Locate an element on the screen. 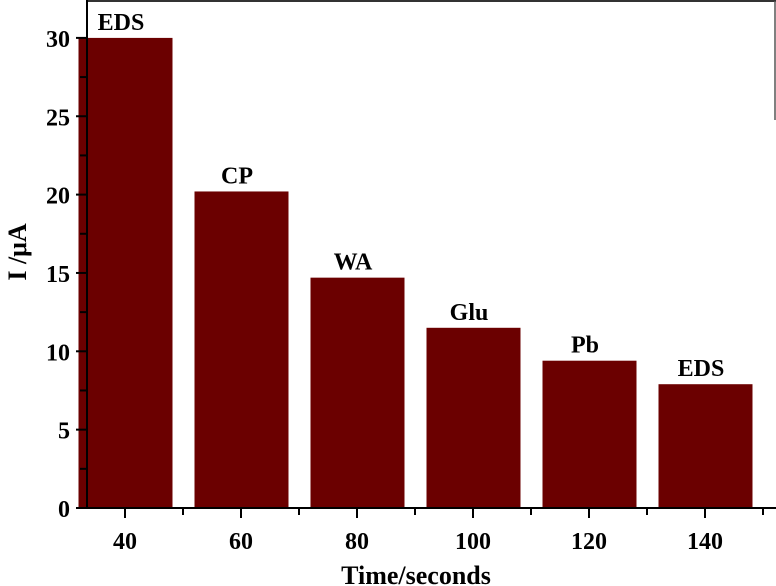 The image size is (776, 586). x-tick-label: 100 is located at coordinates (473, 542).